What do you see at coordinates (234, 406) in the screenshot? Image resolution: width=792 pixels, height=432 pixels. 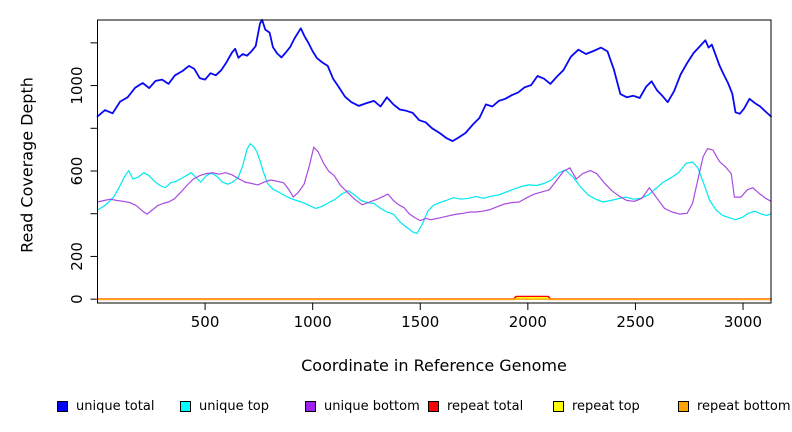 I see `legend-label: unique top` at bounding box center [234, 406].